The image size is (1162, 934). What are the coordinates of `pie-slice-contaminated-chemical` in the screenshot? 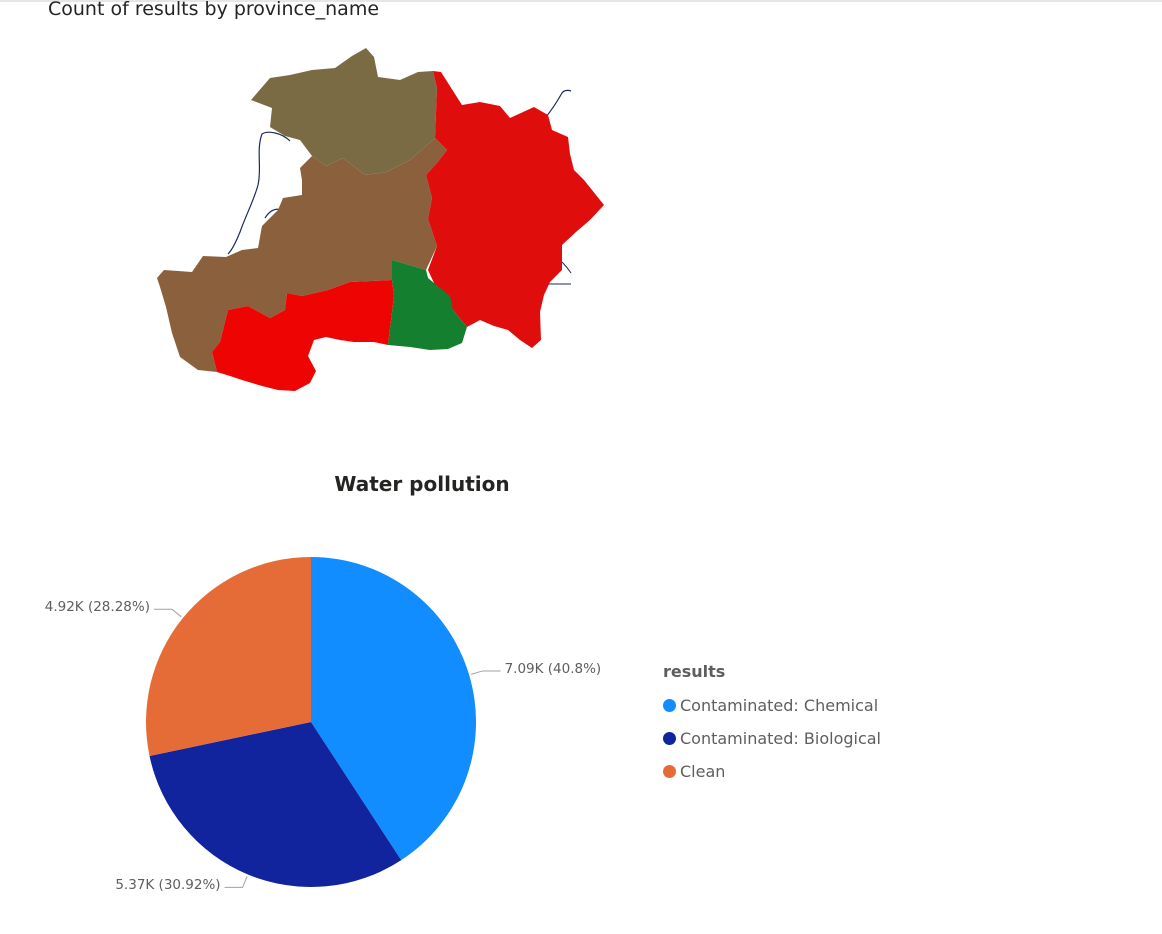 It's located at (393, 709).